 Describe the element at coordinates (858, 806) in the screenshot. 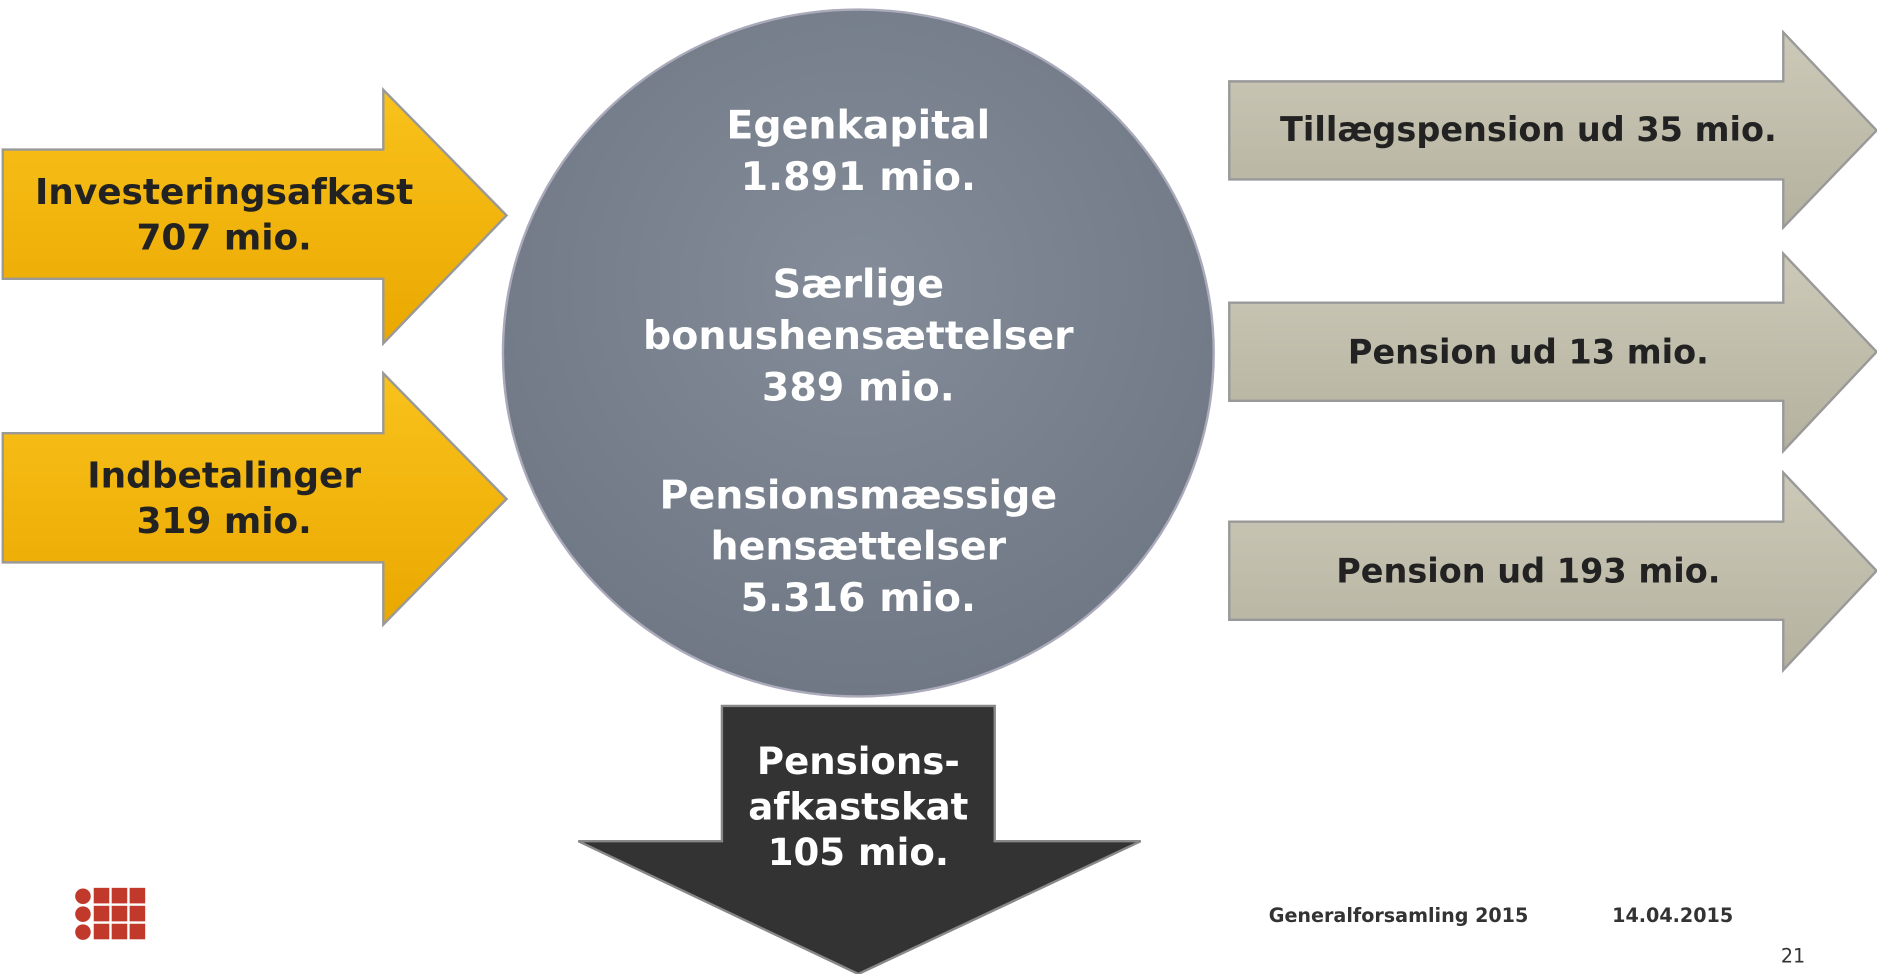

I see `tax-label: afkastskat` at that location.